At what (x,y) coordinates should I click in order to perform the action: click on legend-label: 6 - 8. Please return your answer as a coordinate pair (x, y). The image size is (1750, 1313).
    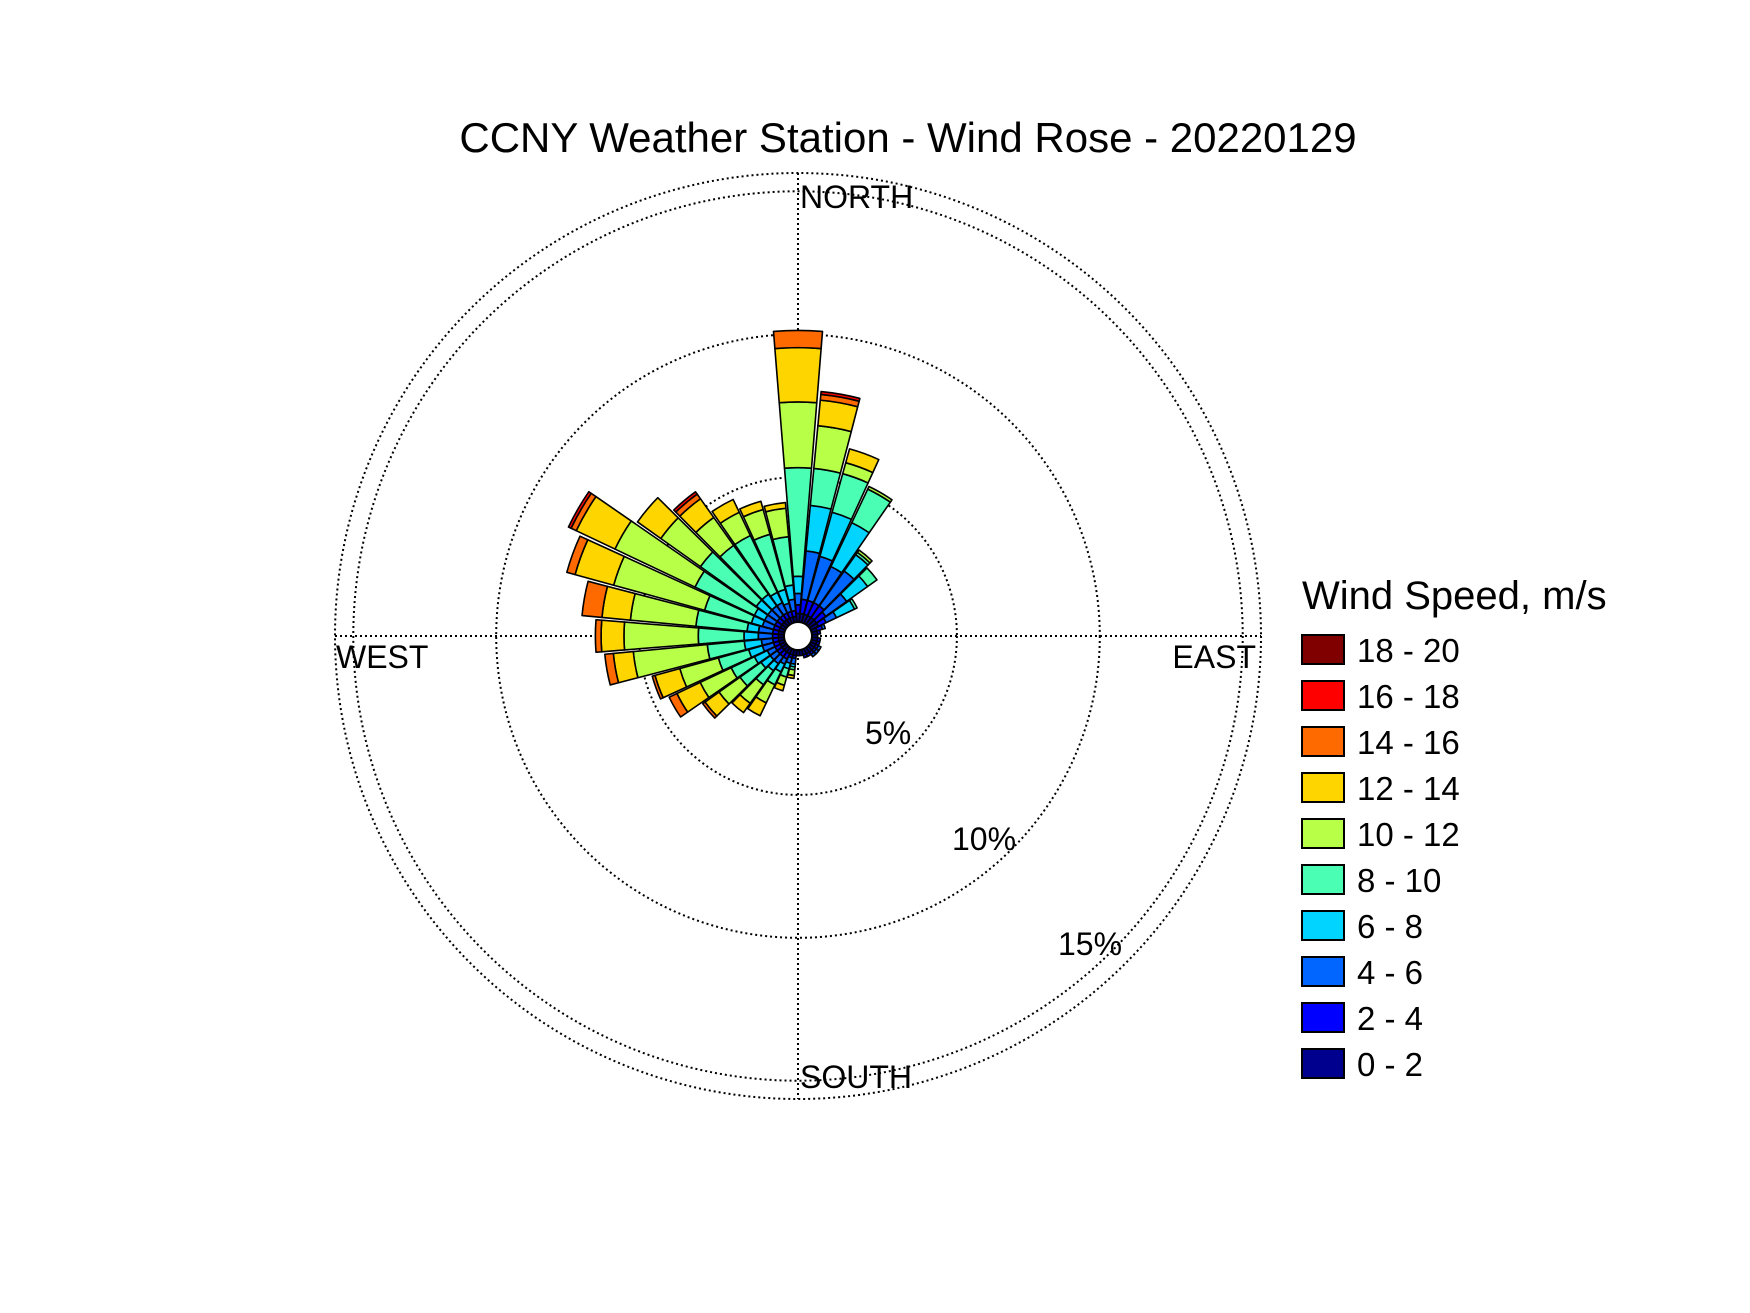
    Looking at the image, I should click on (1390, 926).